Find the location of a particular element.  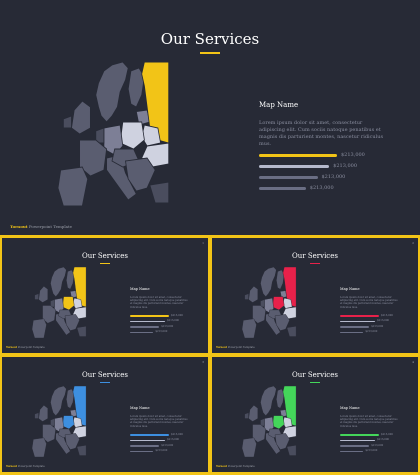

slide-number: 2 is located at coordinates (413, 243).